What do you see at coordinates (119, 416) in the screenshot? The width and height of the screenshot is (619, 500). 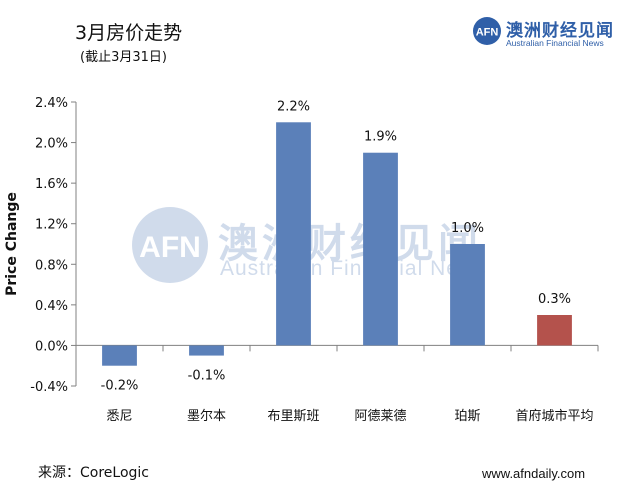 I see `category-label: 悉尼` at bounding box center [119, 416].